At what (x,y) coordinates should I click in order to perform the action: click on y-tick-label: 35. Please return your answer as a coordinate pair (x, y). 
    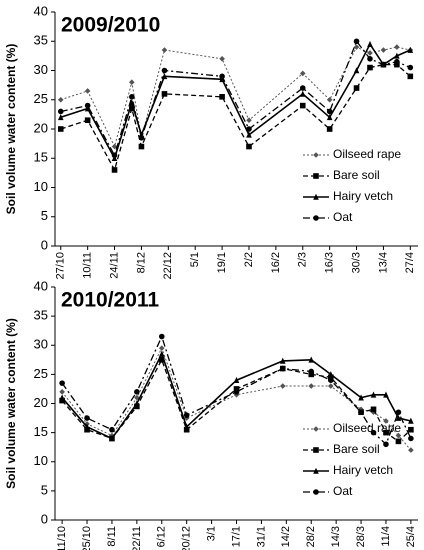
    Looking at the image, I should click on (41, 40).